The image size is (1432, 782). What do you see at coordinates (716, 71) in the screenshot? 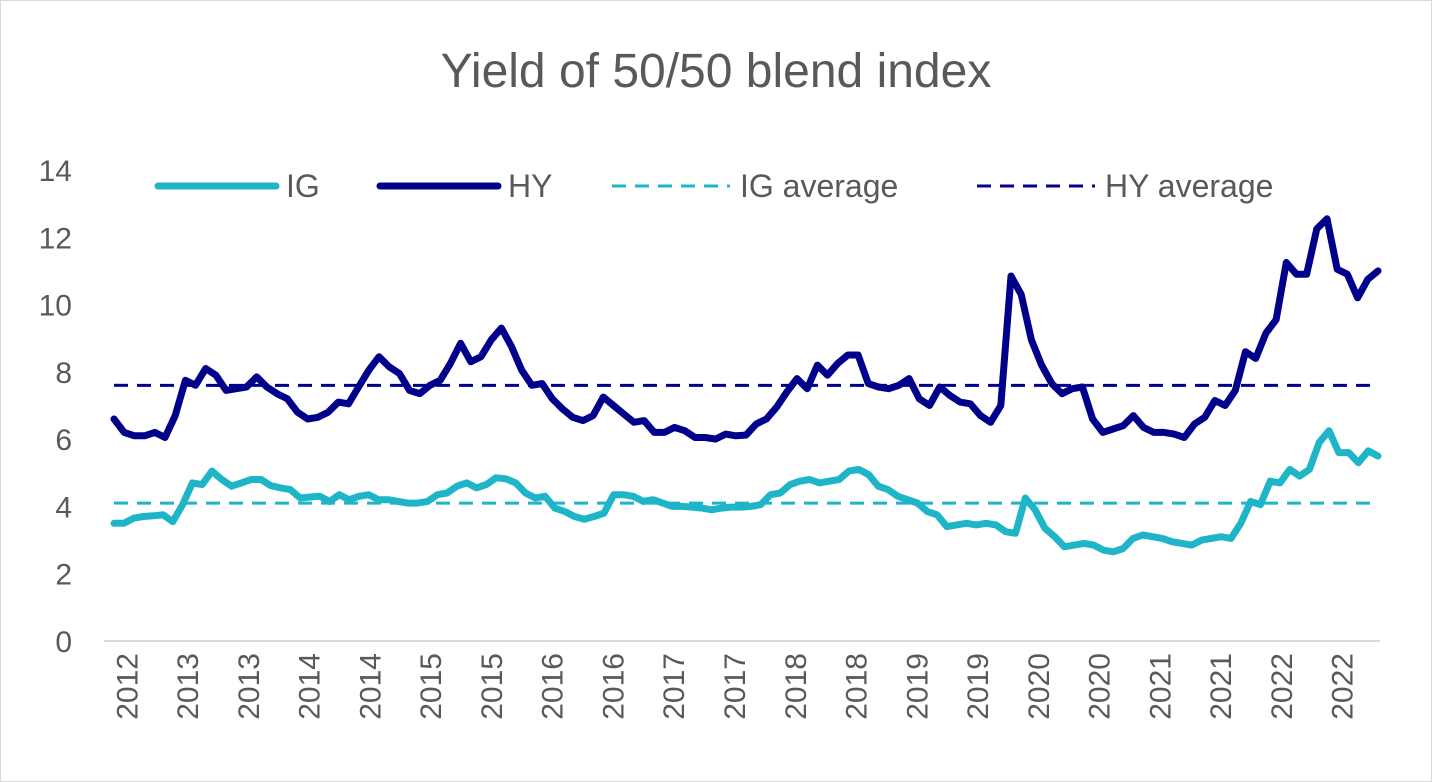
I see `chart-title: Yield of 50/50 blend index` at bounding box center [716, 71].